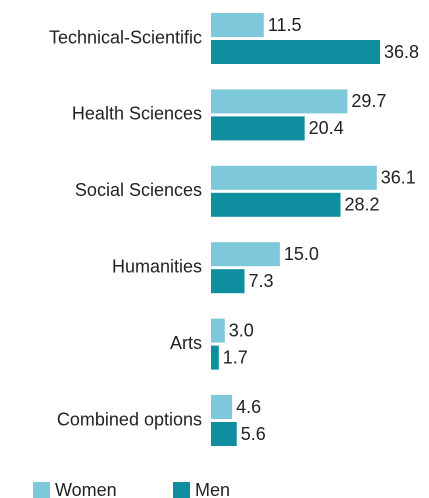 Image resolution: width=429 pixels, height=498 pixels. What do you see at coordinates (129, 419) in the screenshot?
I see `category-label: Combined options` at bounding box center [129, 419].